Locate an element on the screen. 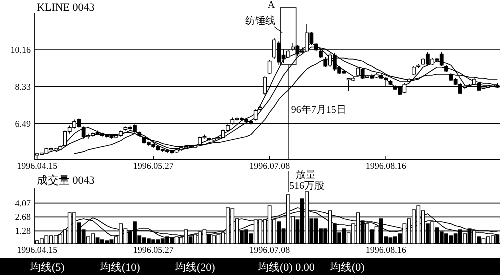 This screenshot has height=275, width=500. annotation: 纺锤线 is located at coordinates (261, 21).